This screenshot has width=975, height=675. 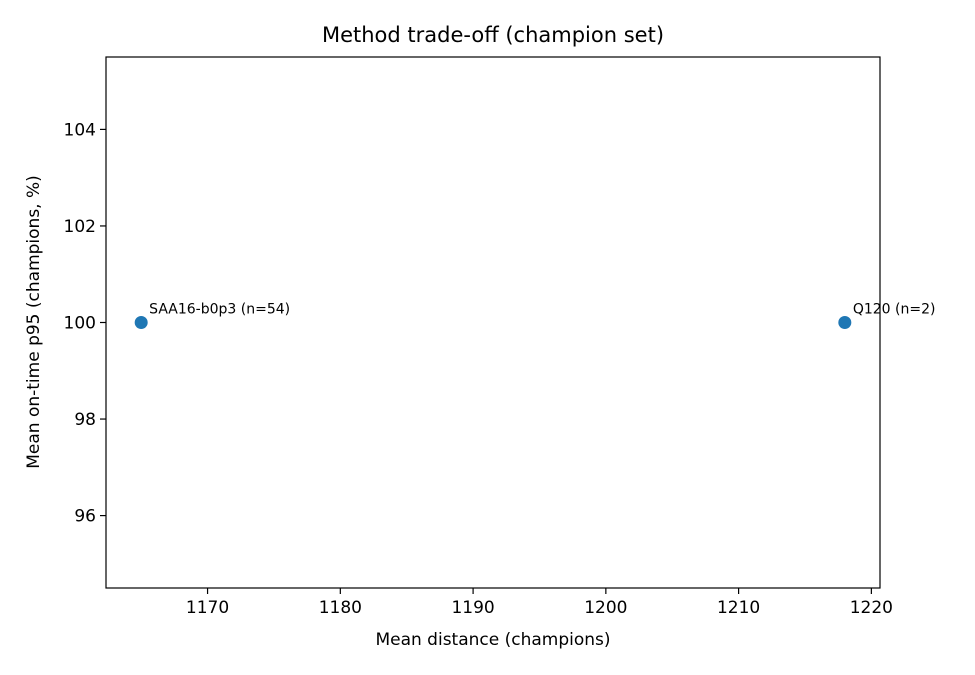 What do you see at coordinates (219, 310) in the screenshot?
I see `point-label-0: SAA16-b0p3 (n=54)` at bounding box center [219, 310].